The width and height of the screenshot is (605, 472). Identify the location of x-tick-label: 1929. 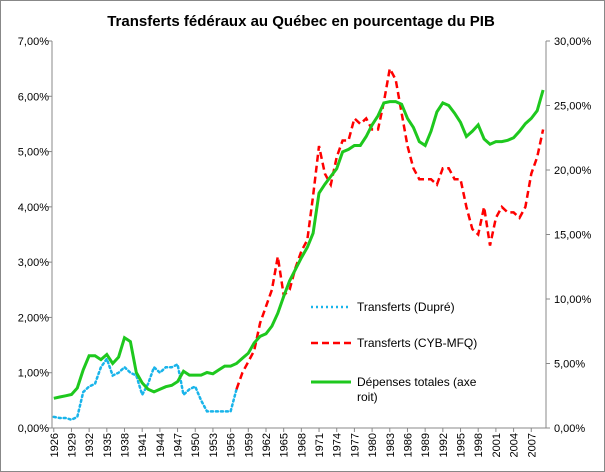
(72, 445).